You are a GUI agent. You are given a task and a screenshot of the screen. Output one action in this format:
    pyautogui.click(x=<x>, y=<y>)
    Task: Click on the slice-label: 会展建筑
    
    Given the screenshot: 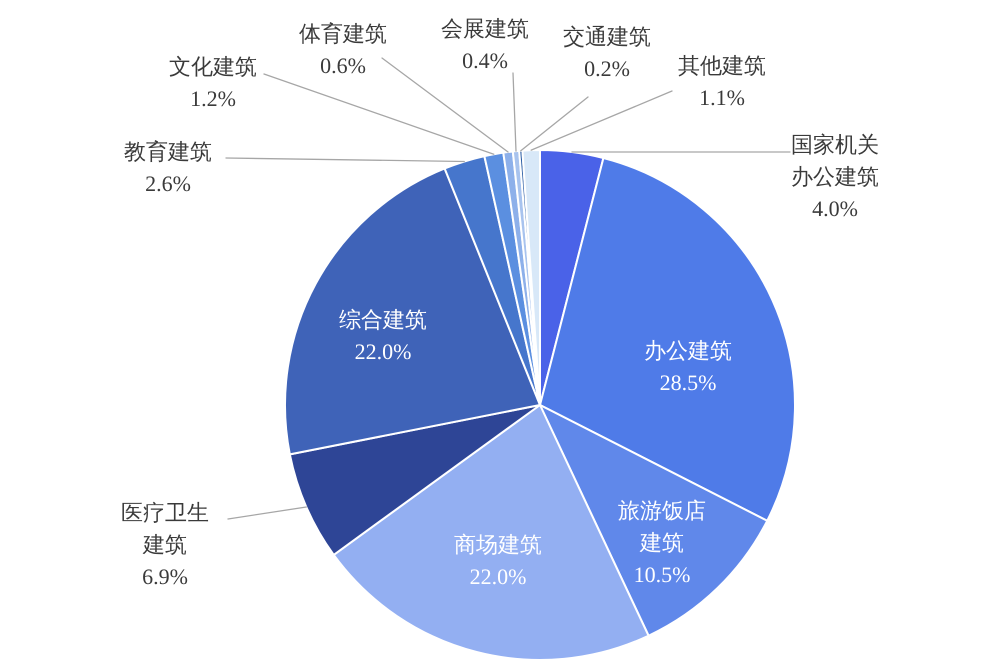 What is the action you would take?
    pyautogui.click(x=485, y=28)
    